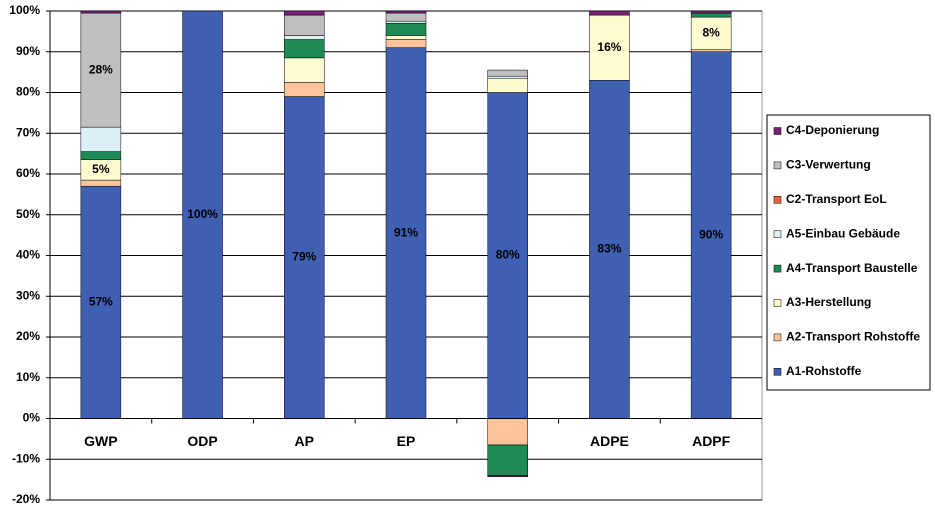 This screenshot has width=935, height=511. What do you see at coordinates (28, 51) in the screenshot?
I see `y-tick-label: 90%` at bounding box center [28, 51].